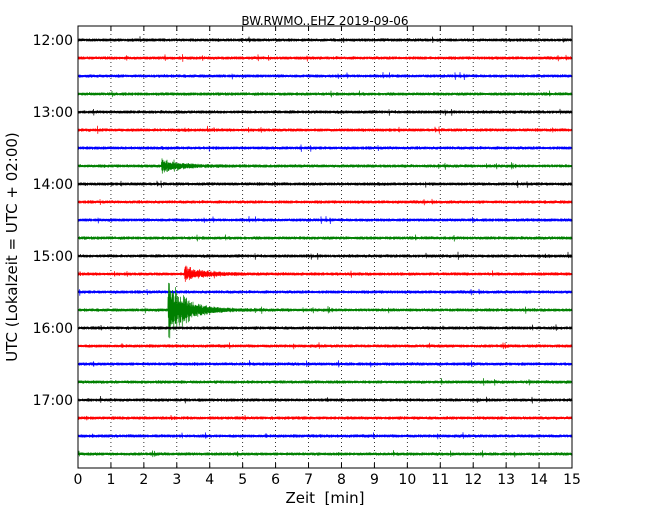 The height and width of the screenshot is (520, 650). What do you see at coordinates (539, 480) in the screenshot?
I see `x-tick-label-14: 14` at bounding box center [539, 480].